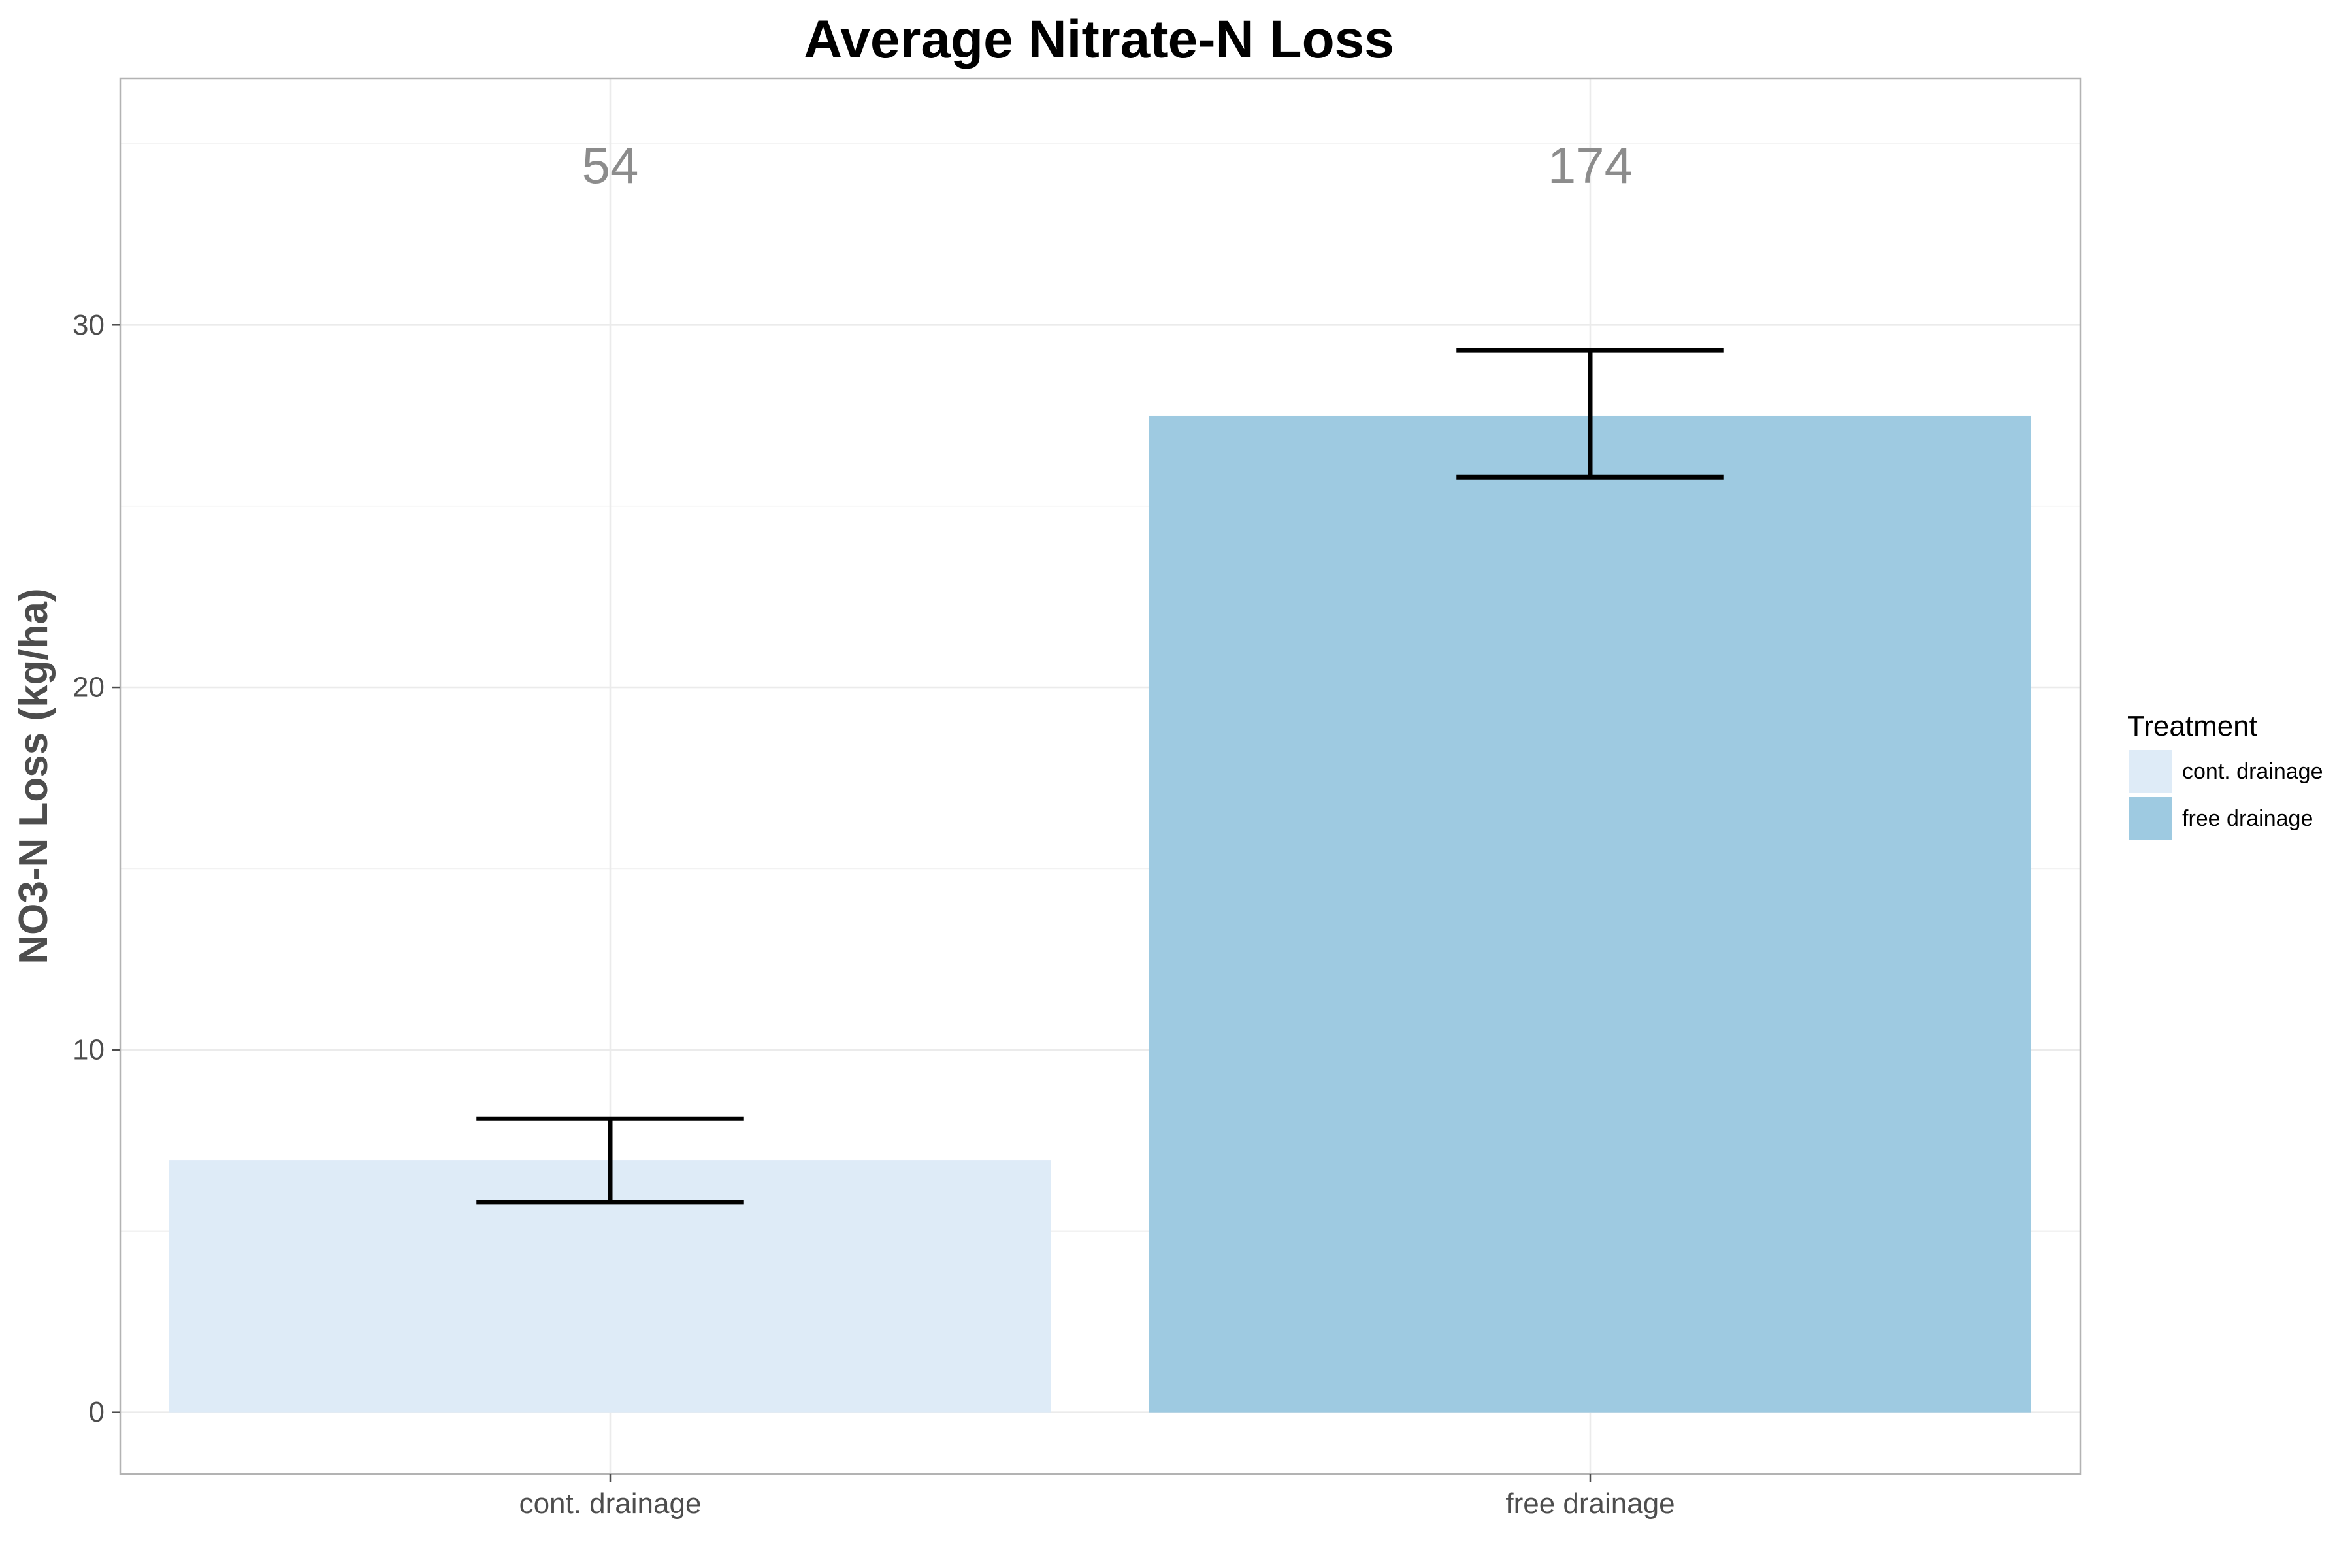  What do you see at coordinates (1589, 1504) in the screenshot?
I see `x-tick-label: free drainage` at bounding box center [1589, 1504].